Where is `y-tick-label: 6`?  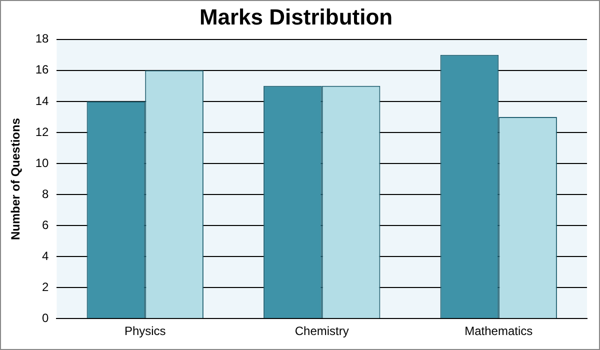 y-tick-label: 6 is located at coordinates (46, 225).